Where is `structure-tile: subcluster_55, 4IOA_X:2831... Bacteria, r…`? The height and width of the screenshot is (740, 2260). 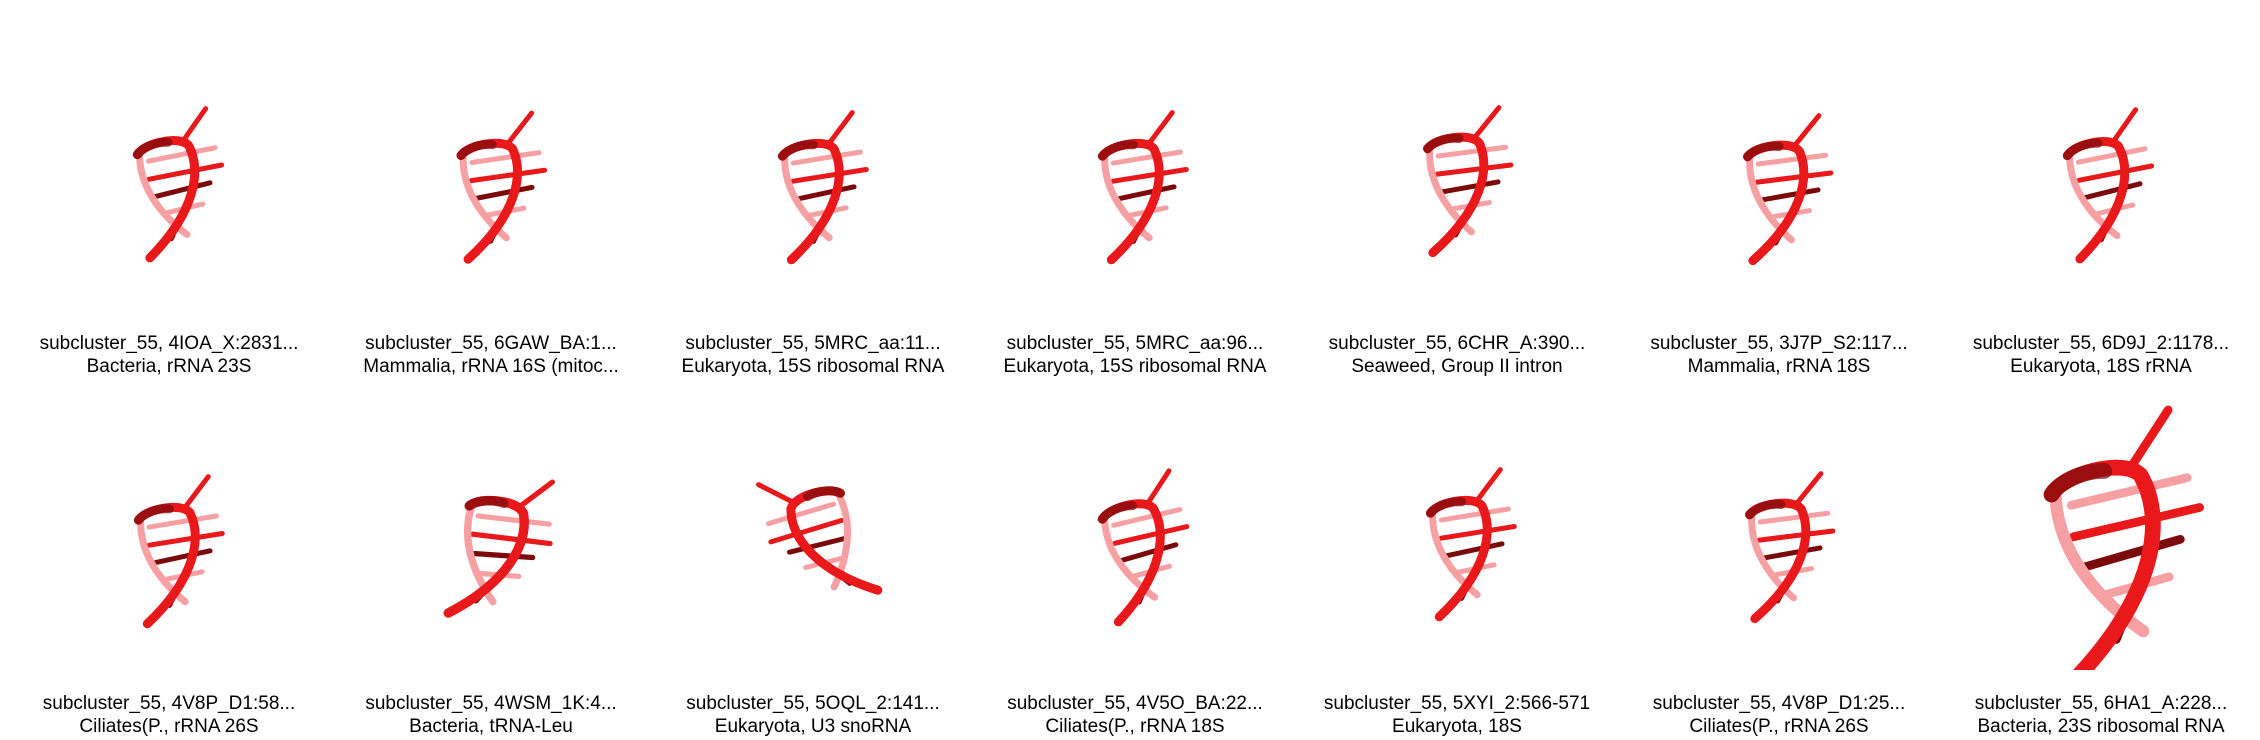 structure-tile: subcluster_55, 4IOA_X:2831... Bacteria, r… is located at coordinates (169, 193).